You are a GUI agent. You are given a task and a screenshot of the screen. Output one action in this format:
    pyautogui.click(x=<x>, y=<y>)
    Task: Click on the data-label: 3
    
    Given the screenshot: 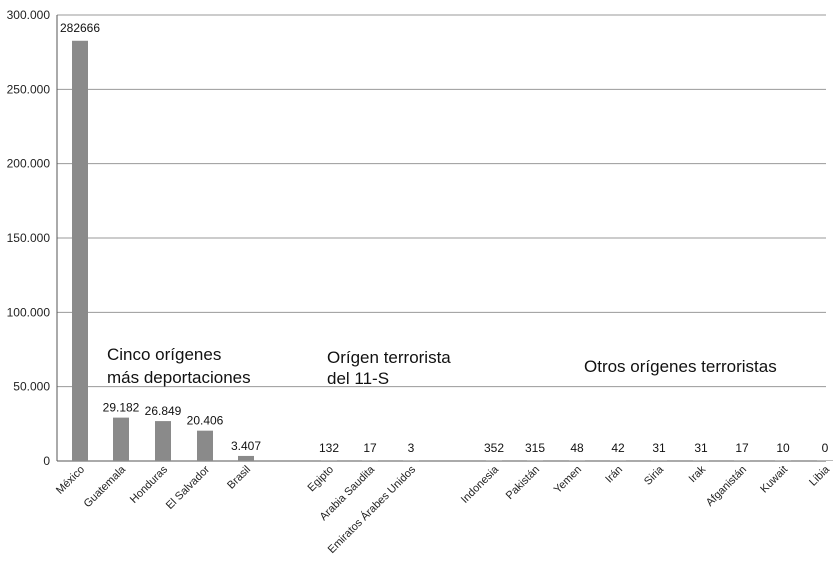 What is the action you would take?
    pyautogui.click(x=411, y=448)
    